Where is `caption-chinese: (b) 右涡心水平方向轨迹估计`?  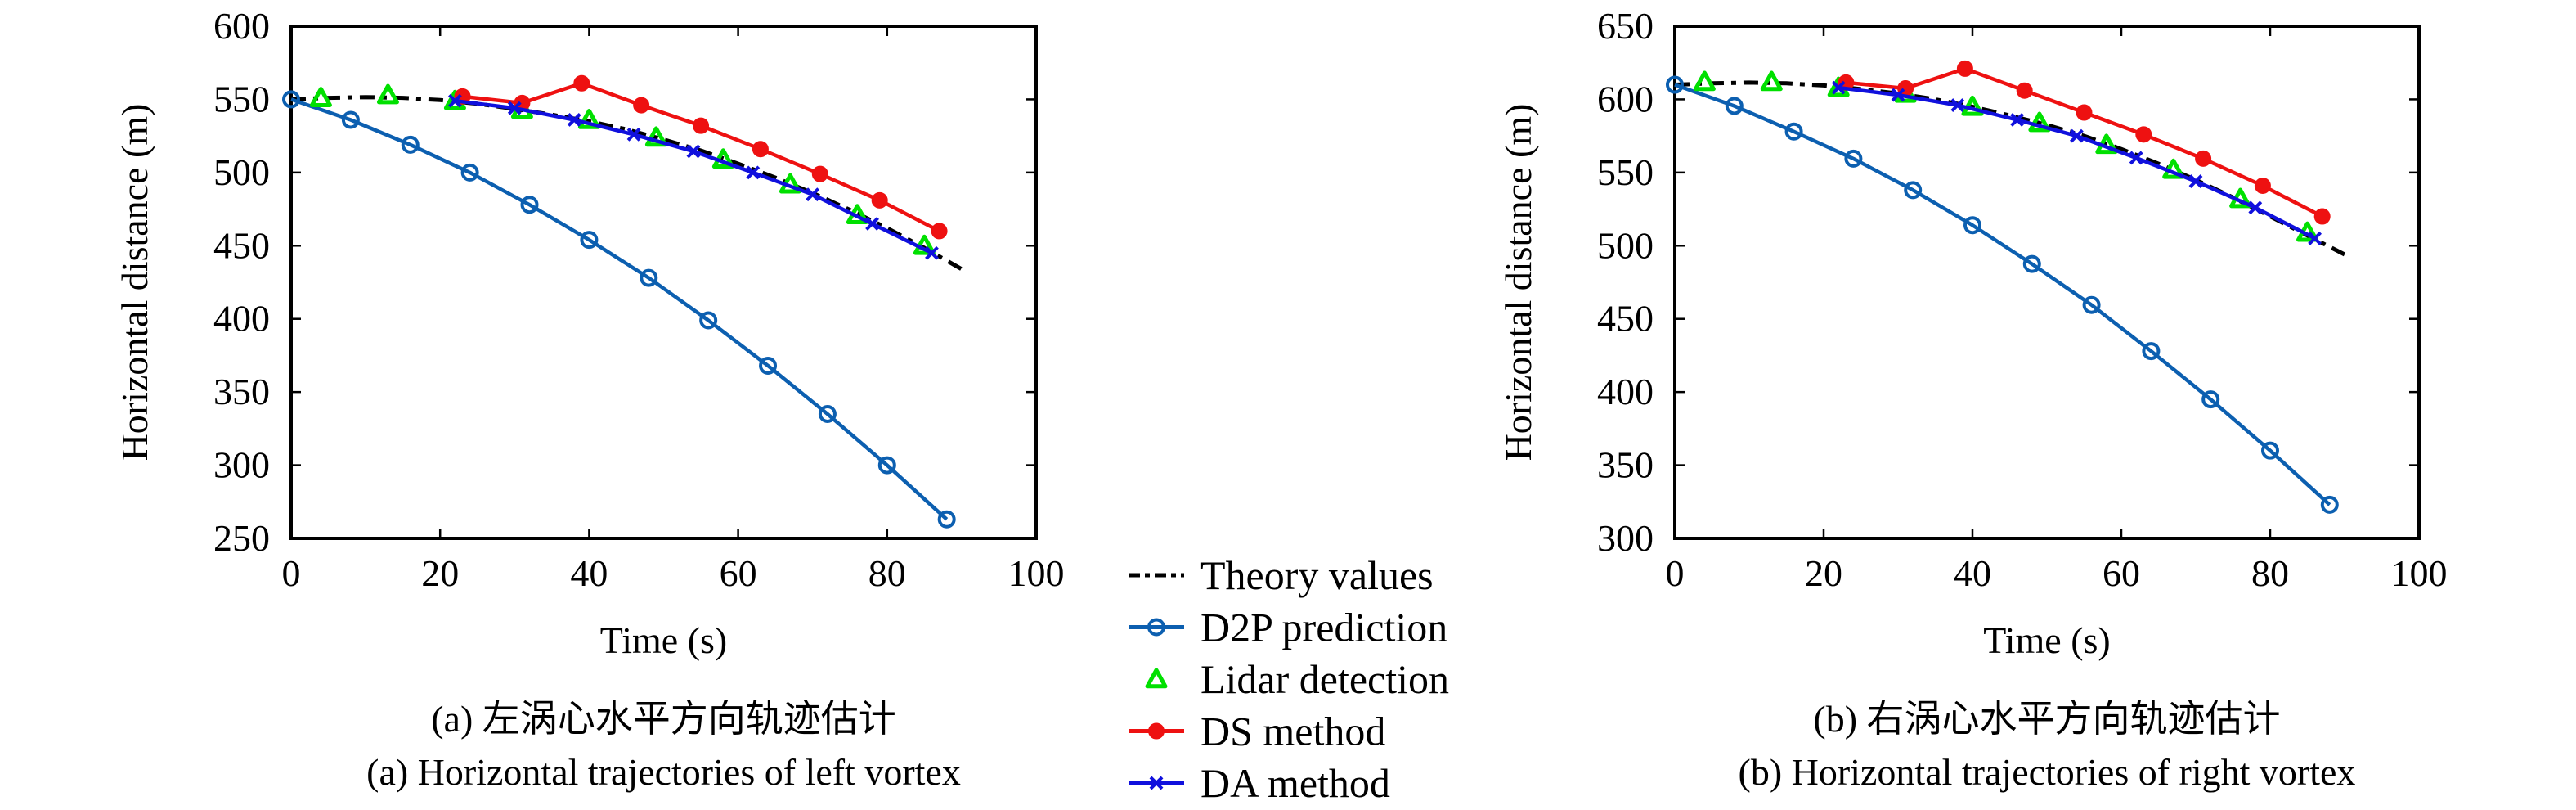
caption-chinese: (b) 右涡心水平方向轨迹估计 is located at coordinates (2046, 719).